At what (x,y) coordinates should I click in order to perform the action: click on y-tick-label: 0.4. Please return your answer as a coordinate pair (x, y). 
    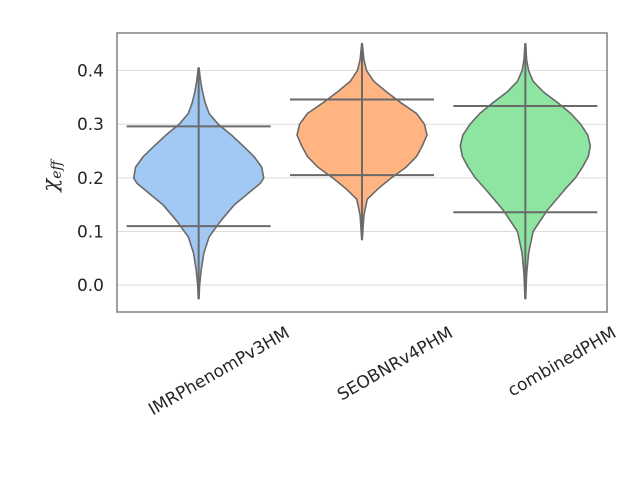
    Looking at the image, I should click on (90, 72).